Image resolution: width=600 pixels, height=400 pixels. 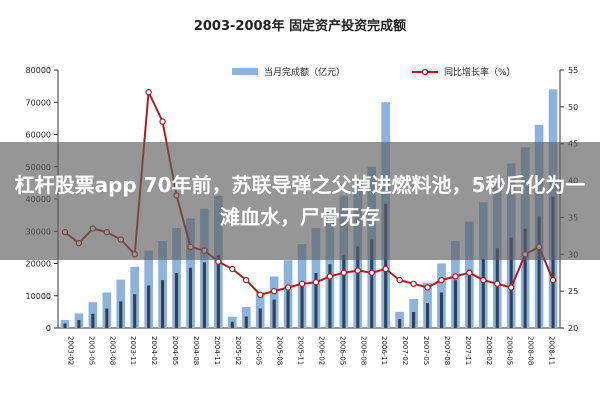 What do you see at coordinates (405, 350) in the screenshot?
I see `x-tick-label: 2007-02` at bounding box center [405, 350].